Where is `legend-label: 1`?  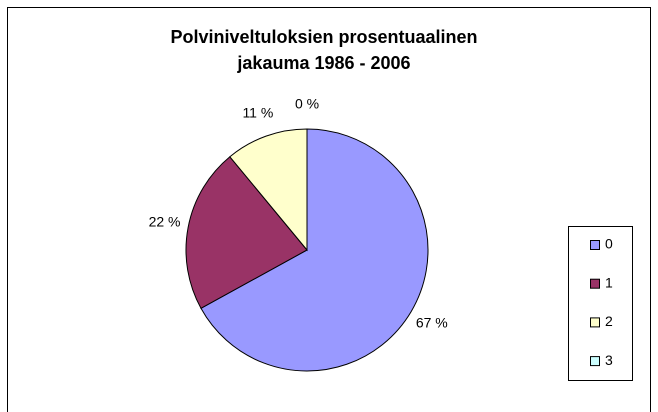
legend-label: 1 is located at coordinates (609, 282).